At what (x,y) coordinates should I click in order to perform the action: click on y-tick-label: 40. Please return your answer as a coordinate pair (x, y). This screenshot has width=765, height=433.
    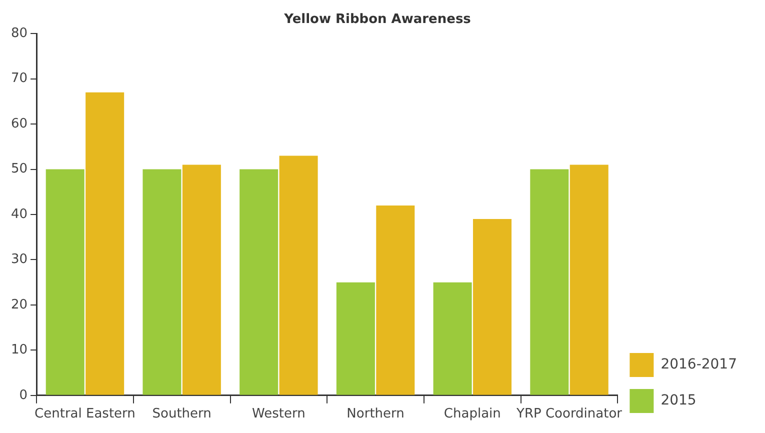
    Looking at the image, I should click on (19, 214).